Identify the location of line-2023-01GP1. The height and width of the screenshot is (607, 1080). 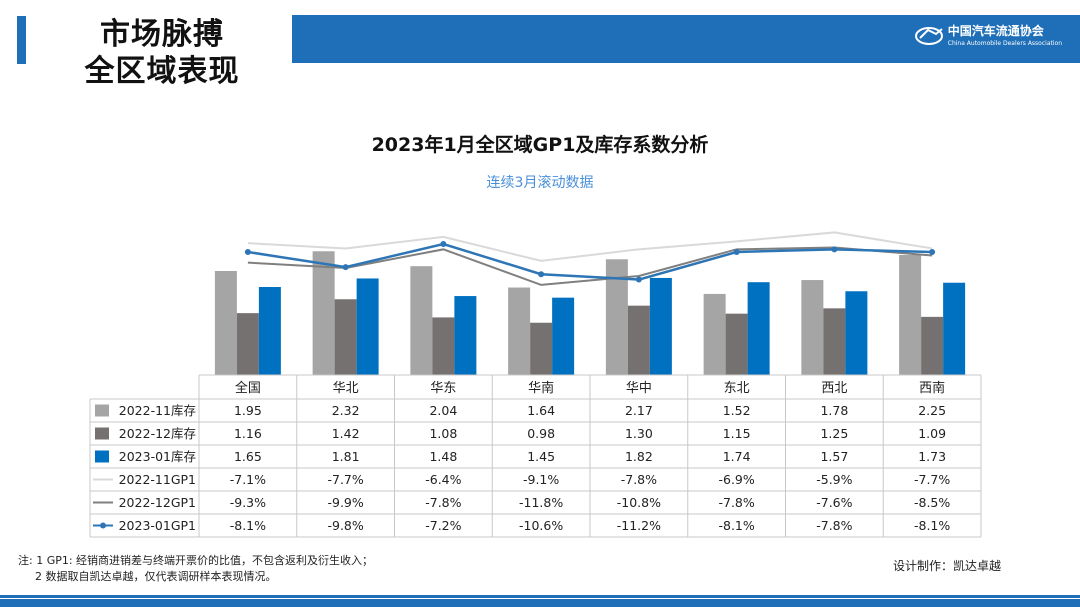
(590, 261).